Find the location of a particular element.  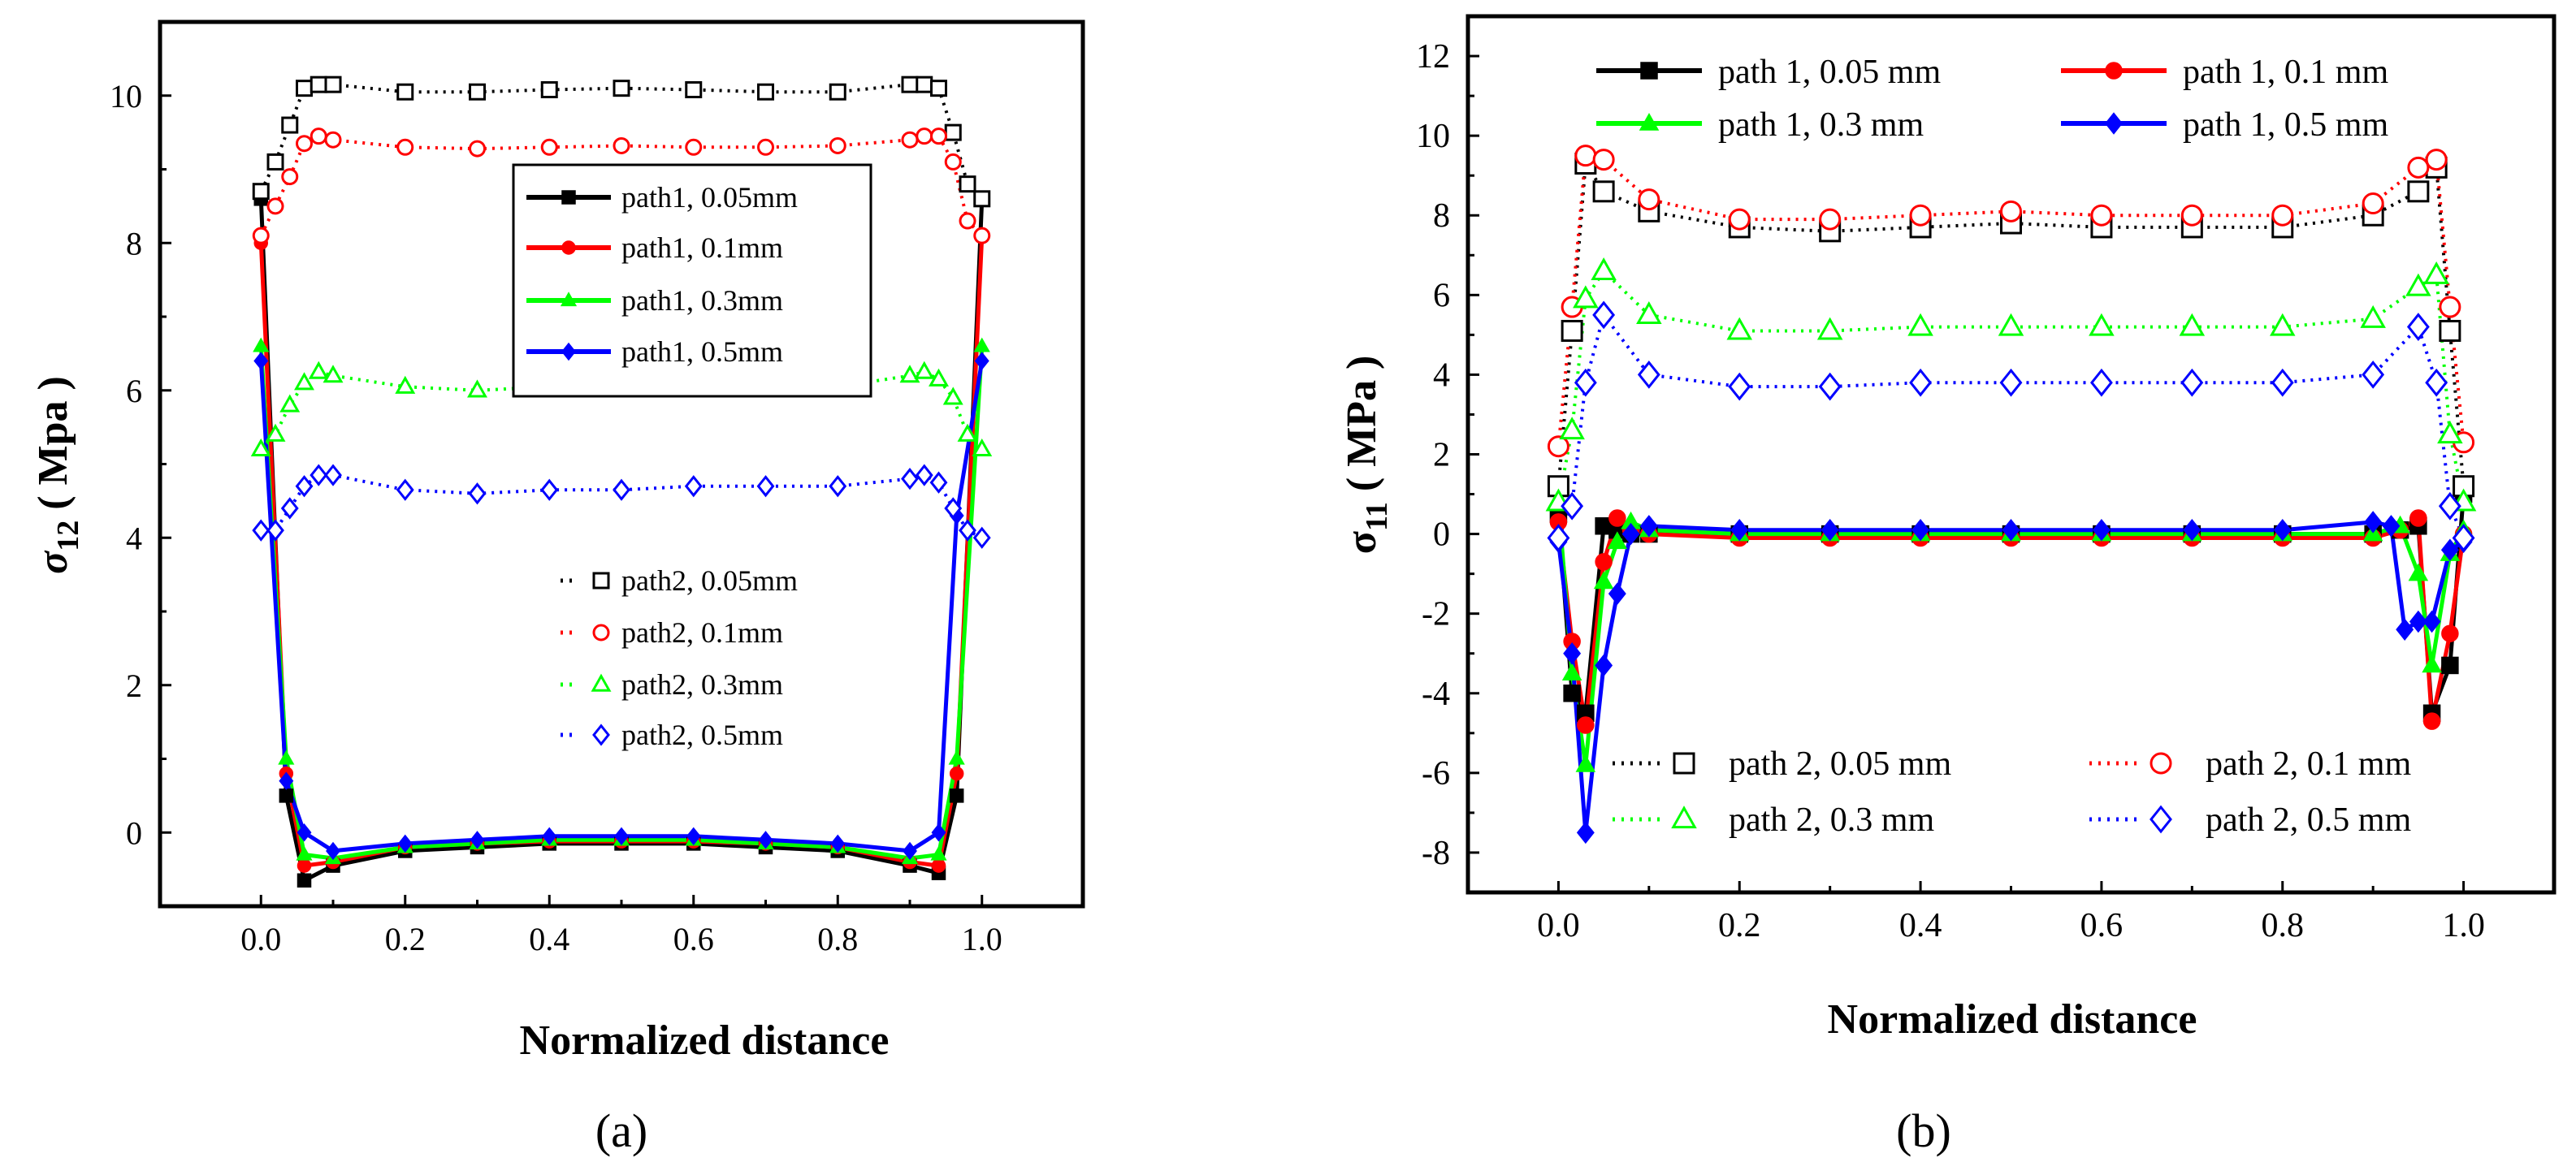

legend-a-2-label-2: path2, 0.3mm is located at coordinates (702, 684).